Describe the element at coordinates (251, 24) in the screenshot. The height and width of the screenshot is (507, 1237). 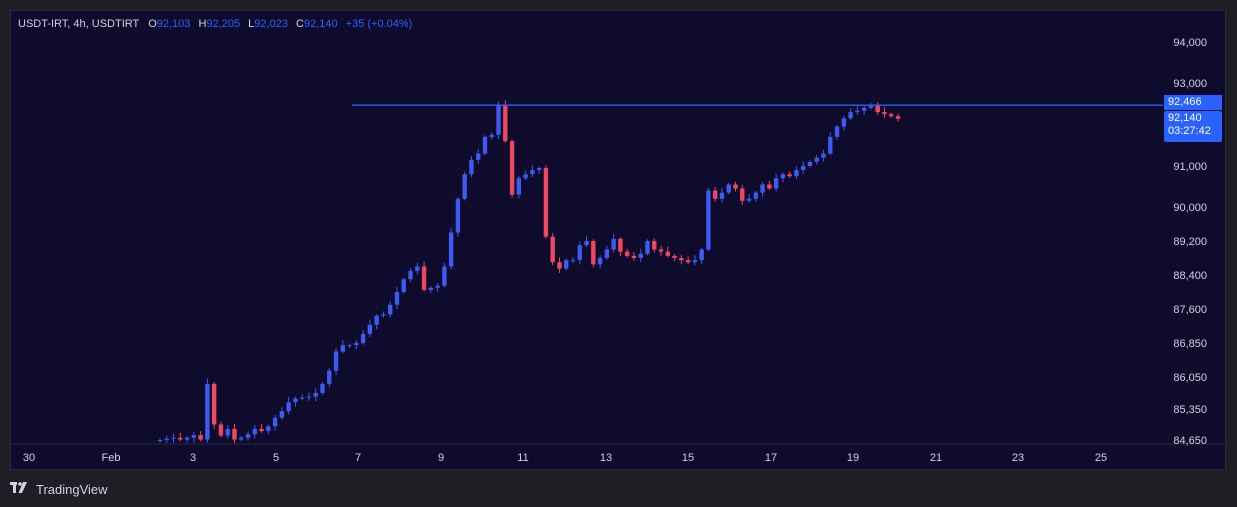
I see `low-key: L` at that location.